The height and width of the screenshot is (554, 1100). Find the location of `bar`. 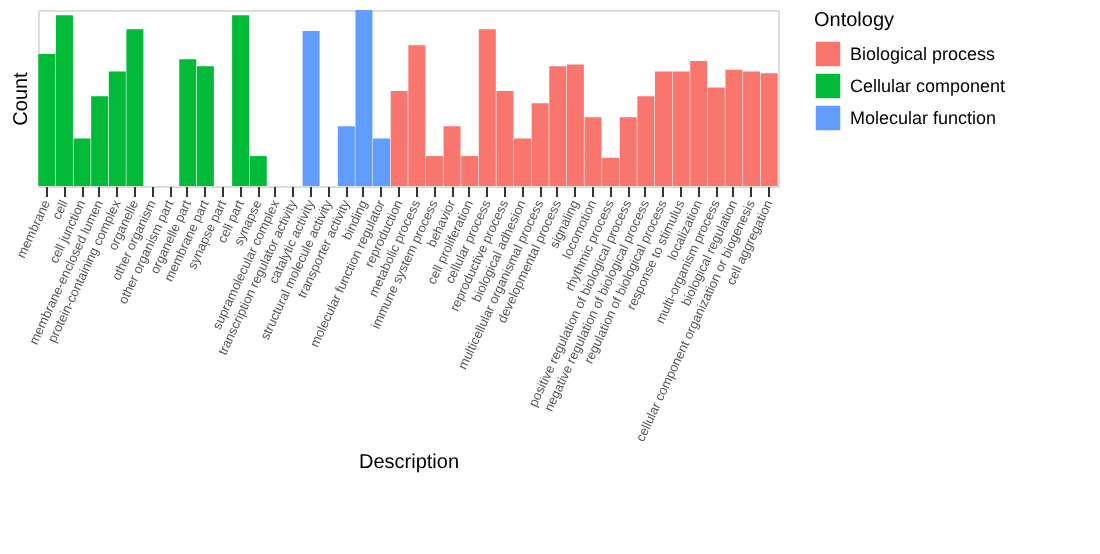

bar is located at coordinates (311, 108).